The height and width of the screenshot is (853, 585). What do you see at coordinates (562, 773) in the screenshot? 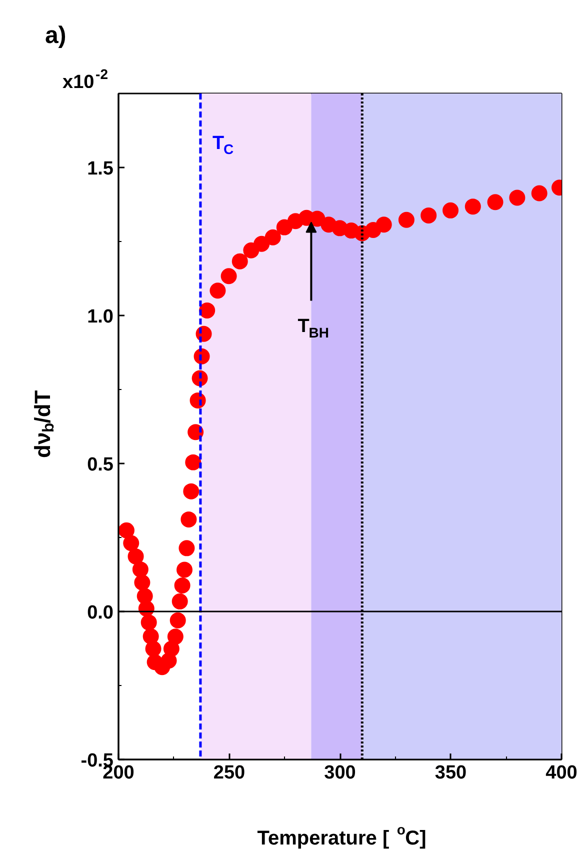
I see `x-tick-label: 400` at bounding box center [562, 773].